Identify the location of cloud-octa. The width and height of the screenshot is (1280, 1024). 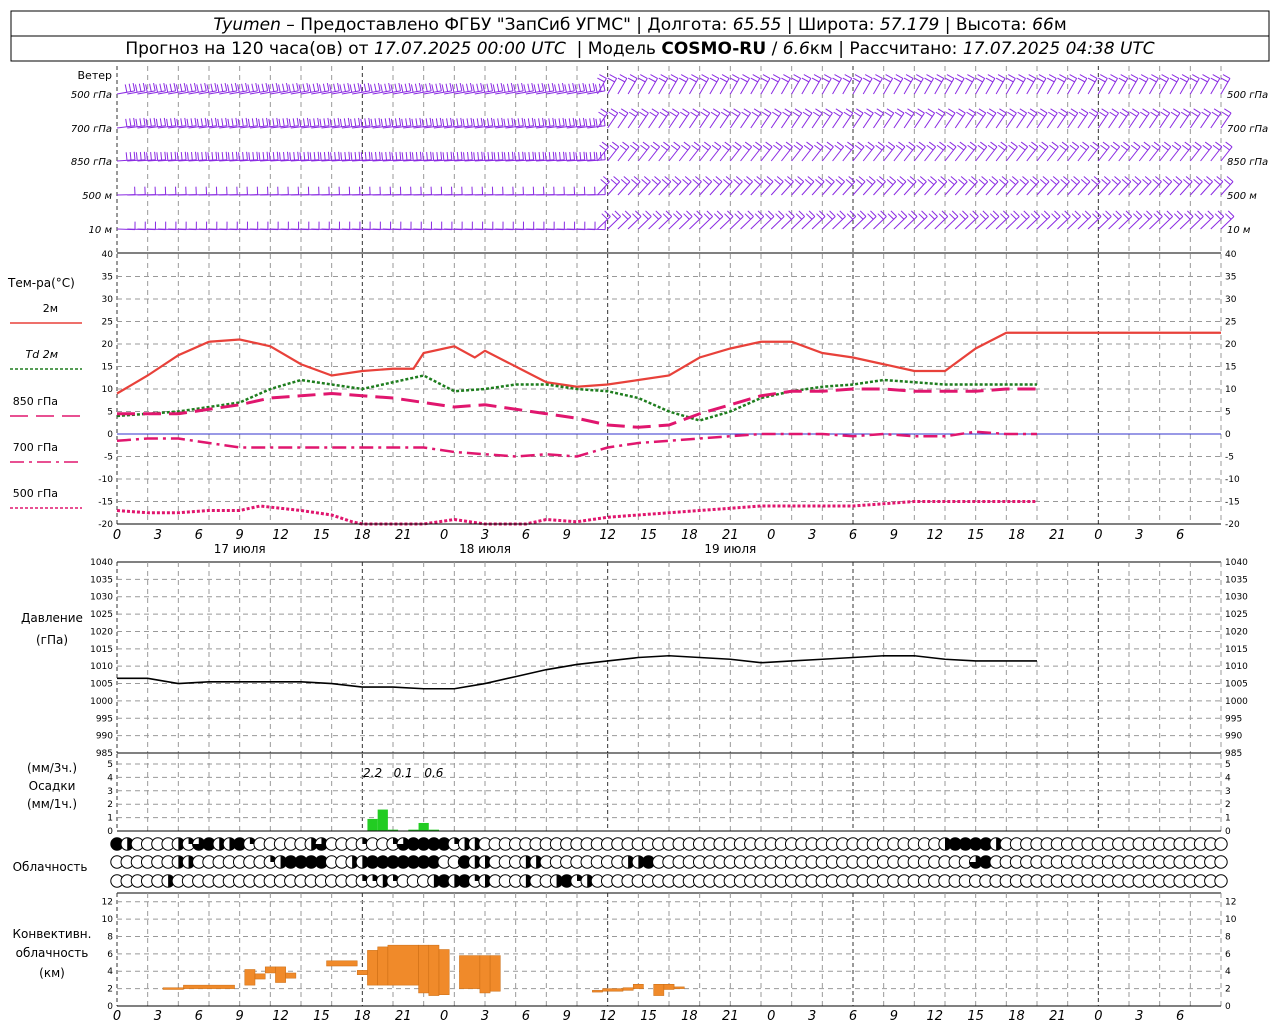
(1221, 862).